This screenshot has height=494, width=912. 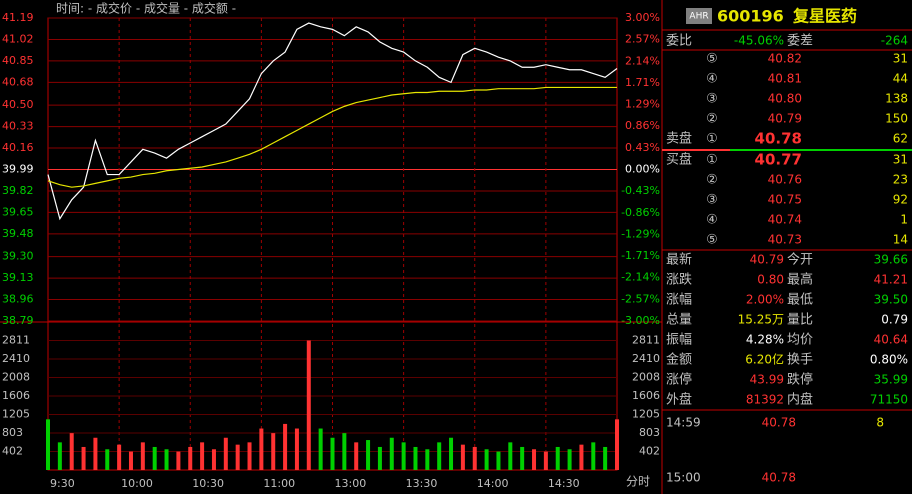 I want to click on volume-tick-label-right: 1205, so click(x=646, y=413).